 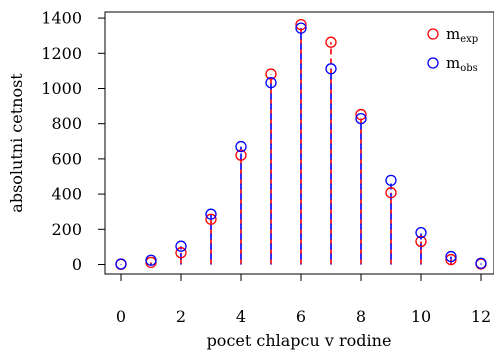 What do you see at coordinates (361, 316) in the screenshot?
I see `x-tick-label: 8` at bounding box center [361, 316].